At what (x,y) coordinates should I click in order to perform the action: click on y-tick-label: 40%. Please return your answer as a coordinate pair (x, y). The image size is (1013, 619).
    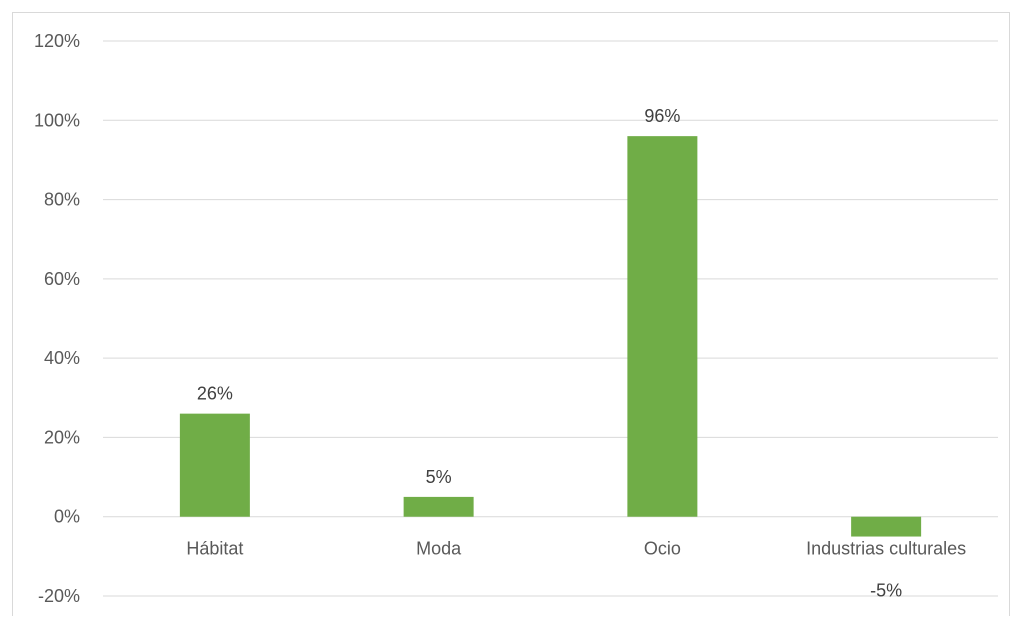
    Looking at the image, I should click on (62, 358).